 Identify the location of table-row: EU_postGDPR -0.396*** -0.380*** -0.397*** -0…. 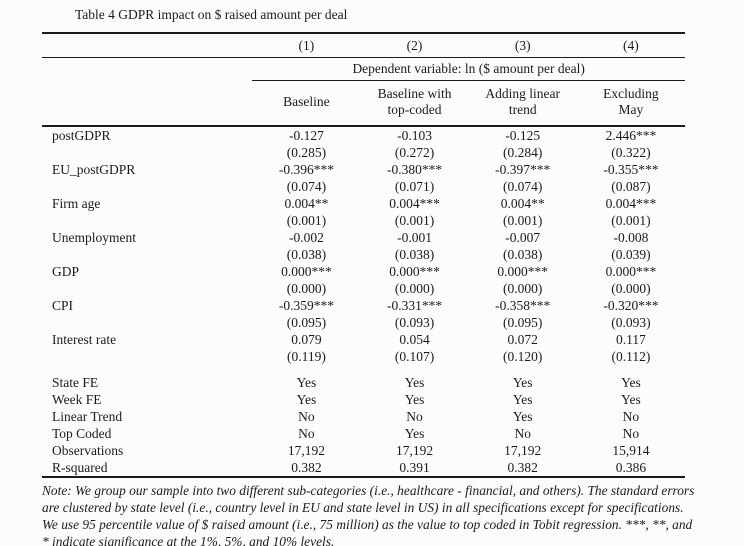
(363, 169).